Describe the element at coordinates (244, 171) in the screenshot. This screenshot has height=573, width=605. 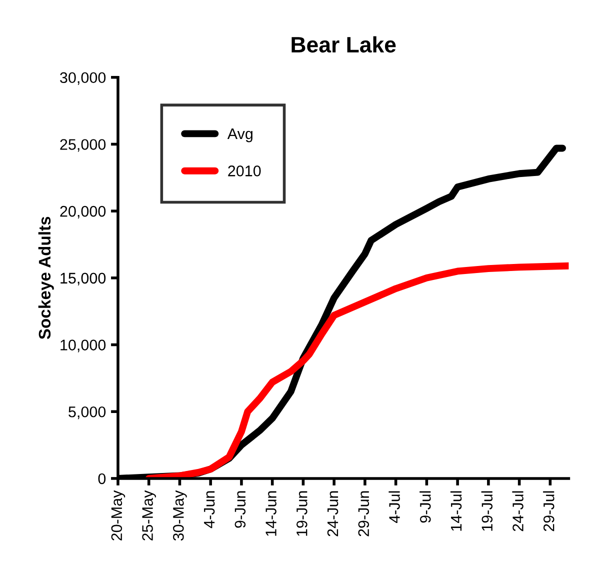
I see `legend-label: 2010` at that location.